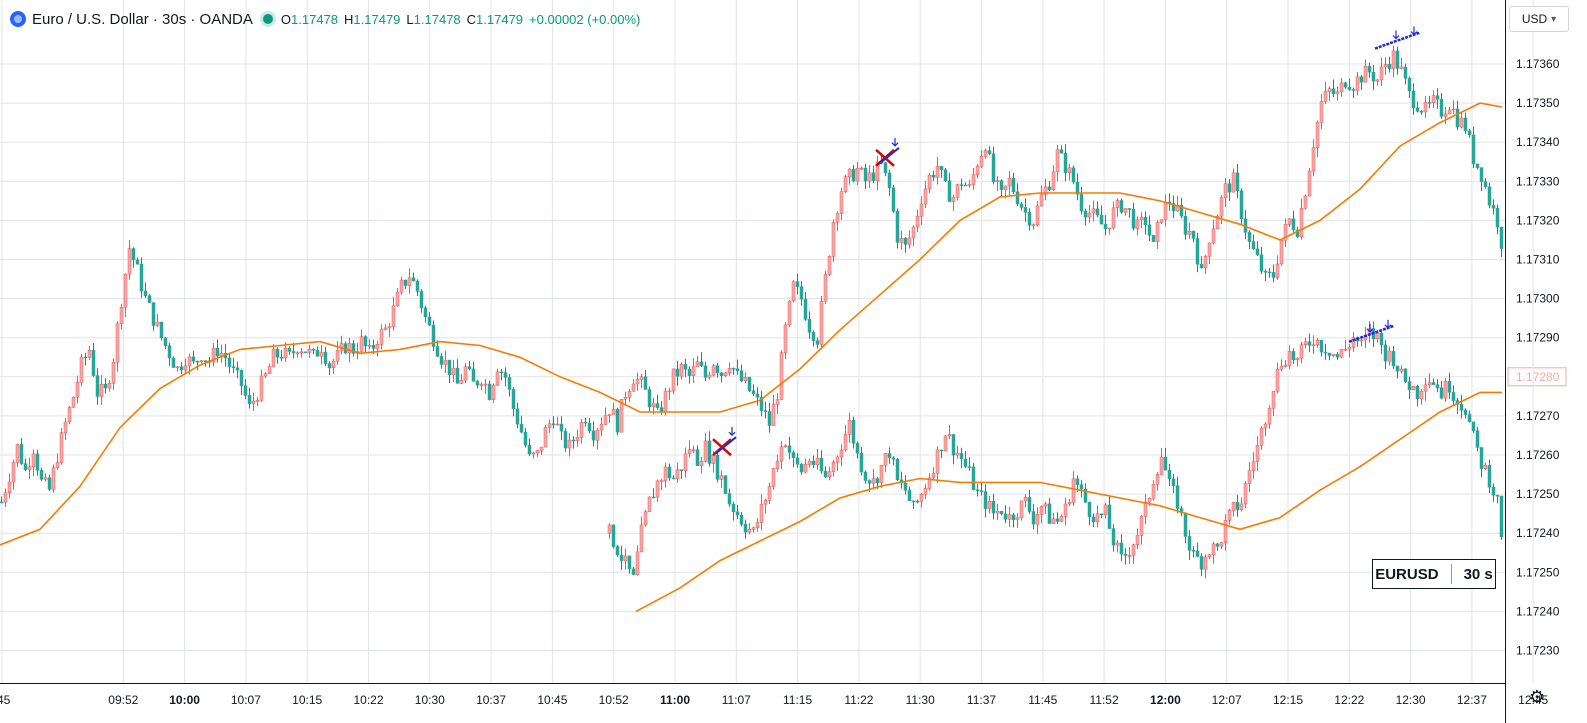 The image size is (1587, 723). What do you see at coordinates (1349, 700) in the screenshot?
I see `time-axis-label: 12:22` at bounding box center [1349, 700].